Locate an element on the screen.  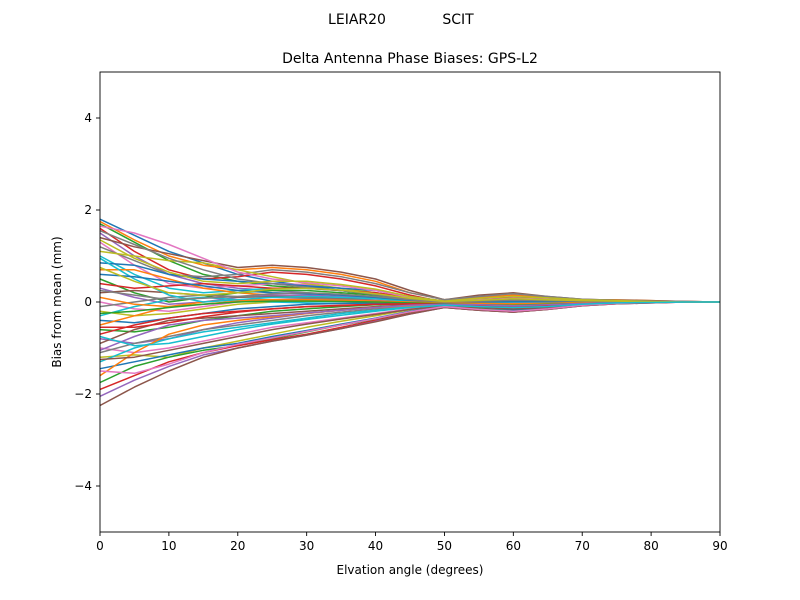
y-tick-label: 2 is located at coordinates (88, 210).